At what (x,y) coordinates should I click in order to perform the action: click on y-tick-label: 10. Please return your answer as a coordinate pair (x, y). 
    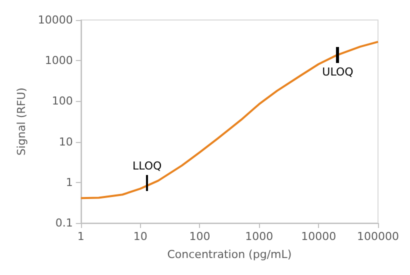
    Looking at the image, I should click on (65, 141).